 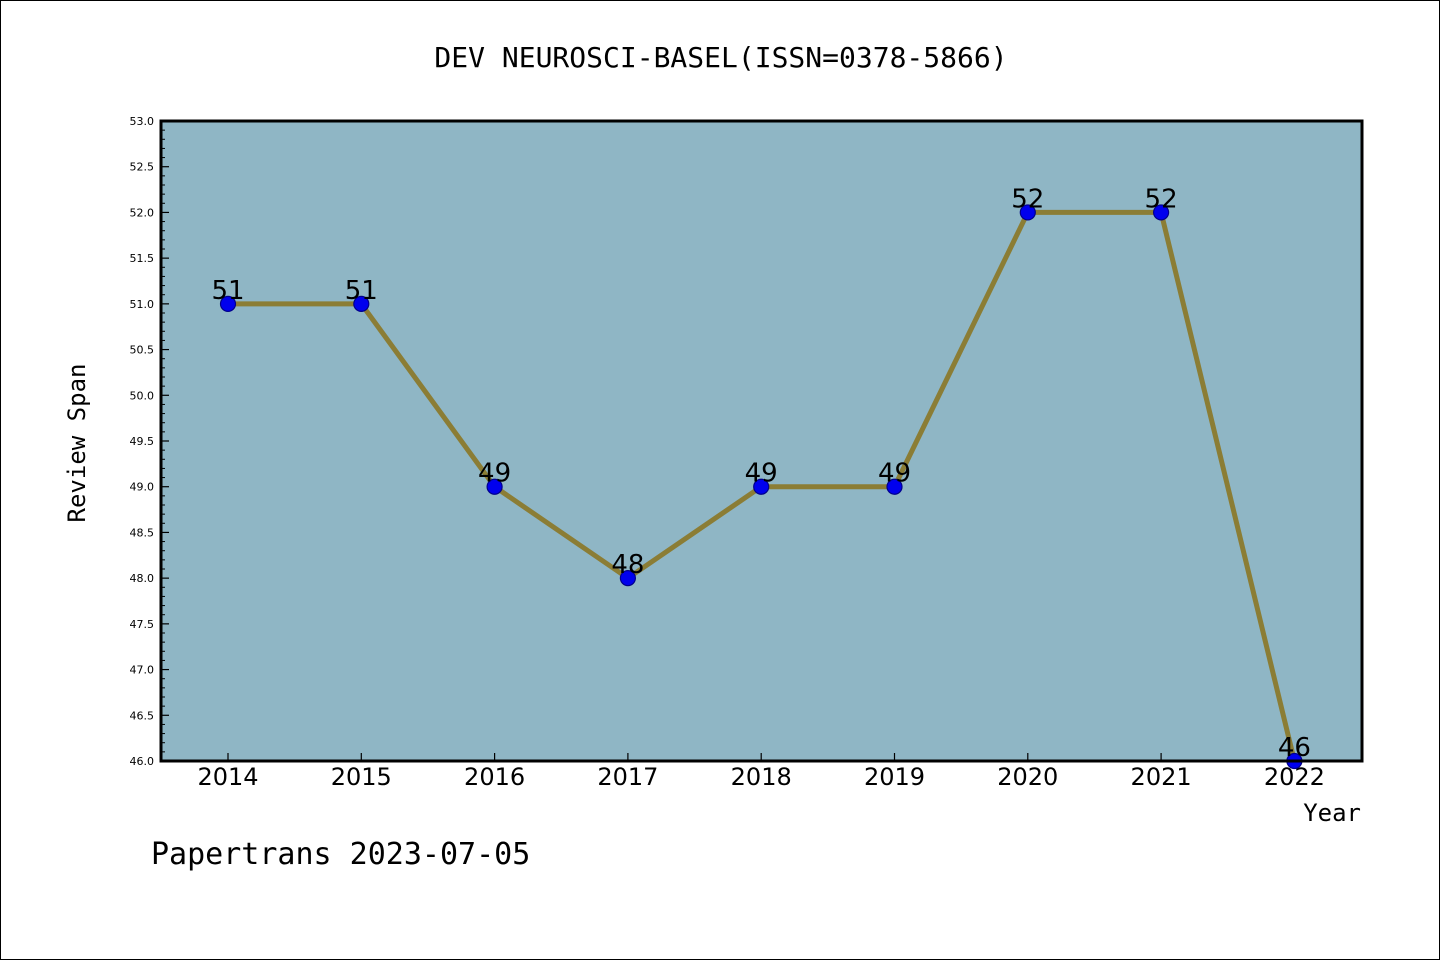 What do you see at coordinates (1027, 777) in the screenshot?
I see `x-tick-label: 2020` at bounding box center [1027, 777].